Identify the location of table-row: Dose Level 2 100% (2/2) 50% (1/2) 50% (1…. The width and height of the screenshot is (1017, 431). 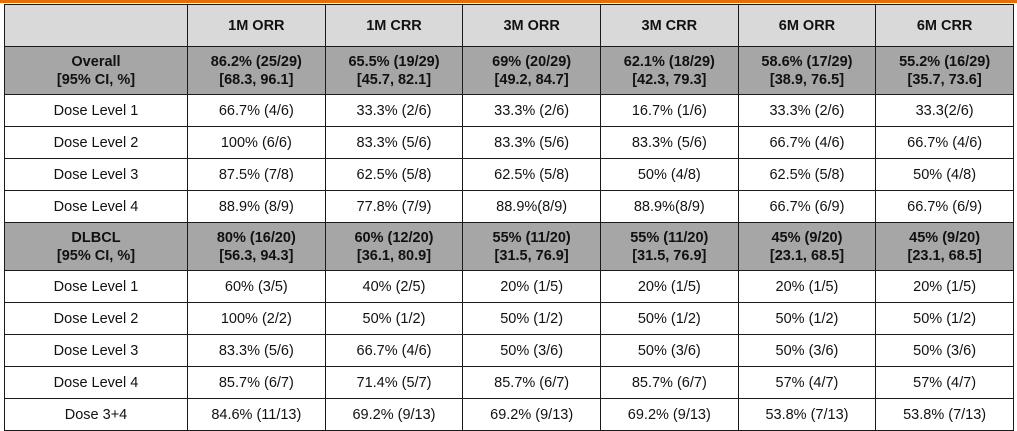
(509, 318).